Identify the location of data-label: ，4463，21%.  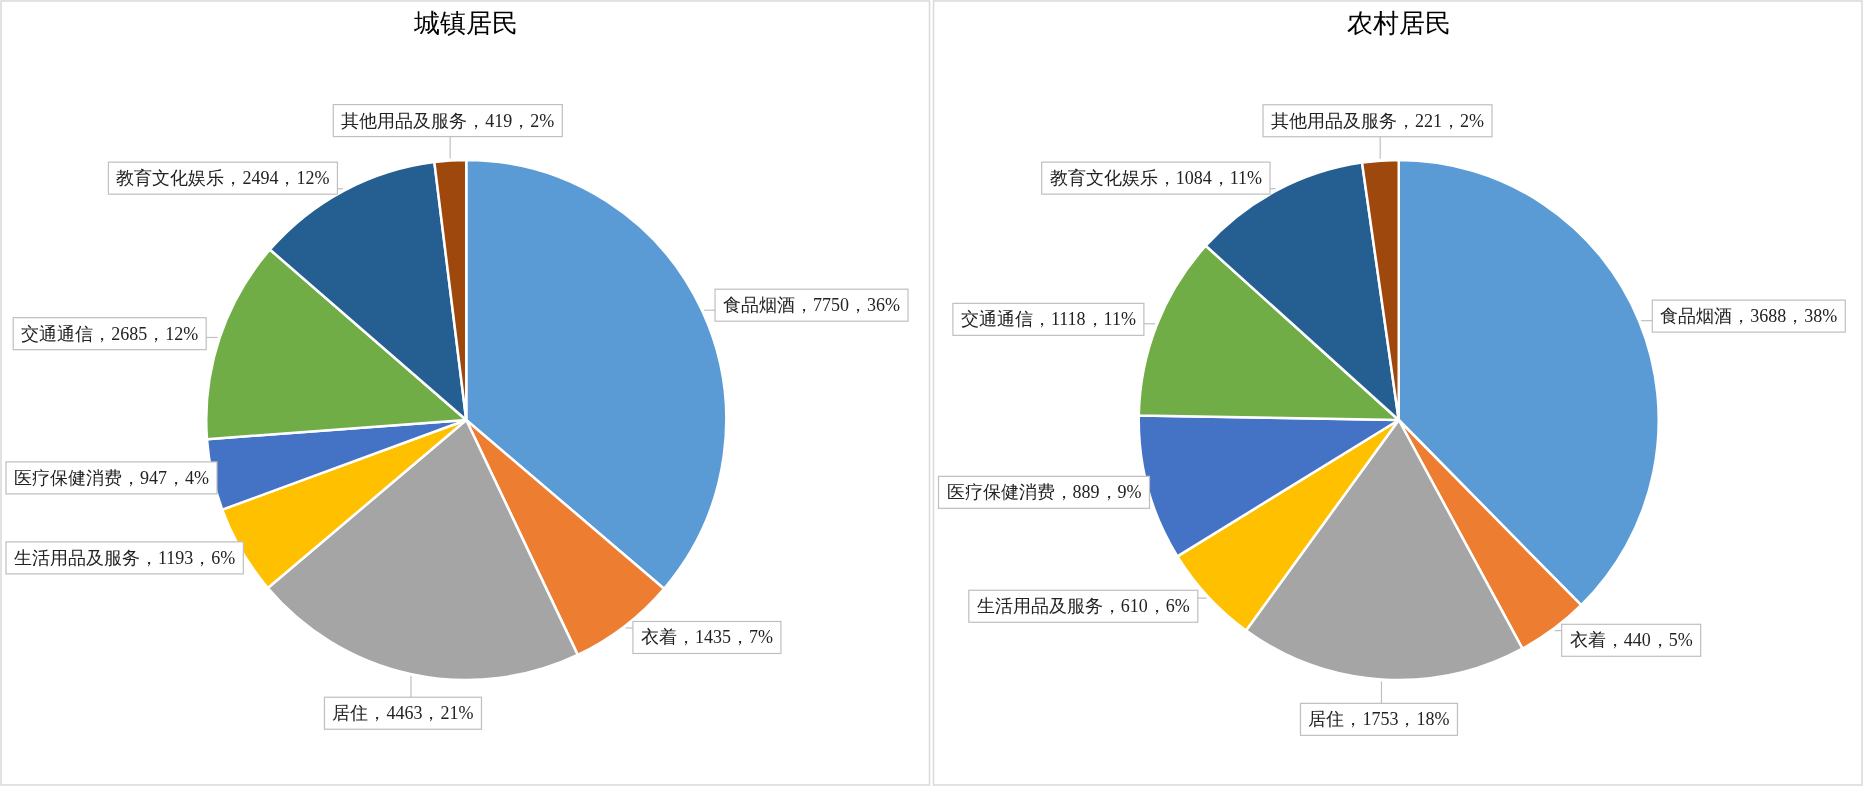
(421, 713).